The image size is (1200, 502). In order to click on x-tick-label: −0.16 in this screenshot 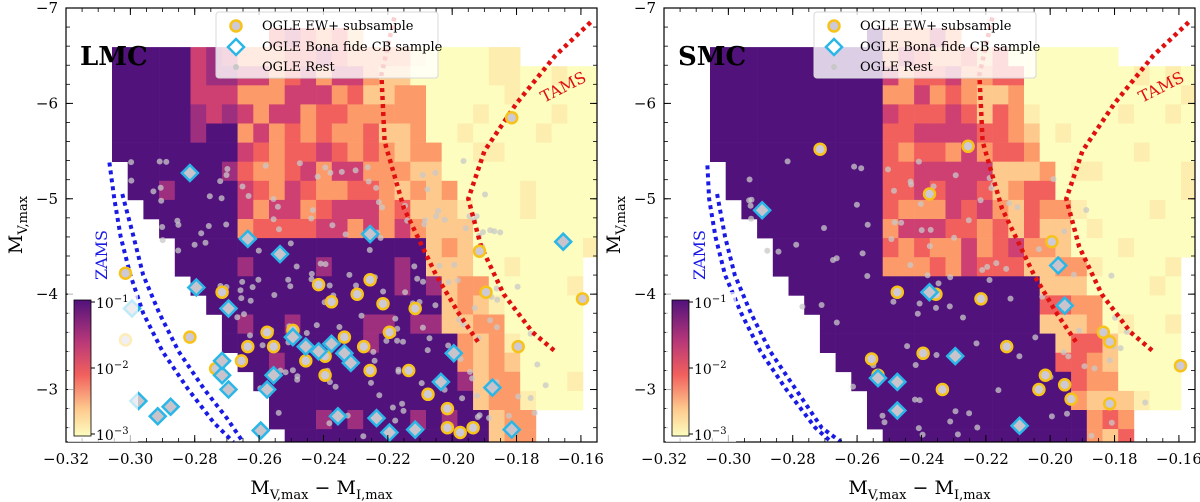, I will do `click(581, 459)`.